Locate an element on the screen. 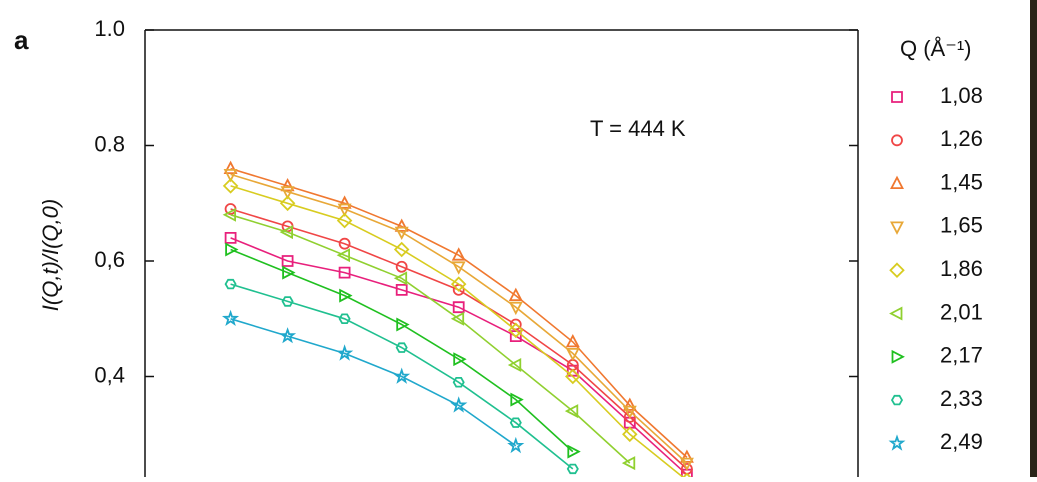  legend-label: 1,26 is located at coordinates (961, 138).